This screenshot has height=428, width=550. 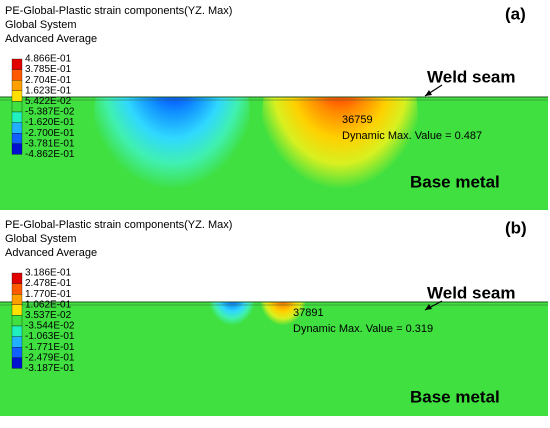 I want to click on legend-label: 4.866E-01, so click(x=48, y=59).